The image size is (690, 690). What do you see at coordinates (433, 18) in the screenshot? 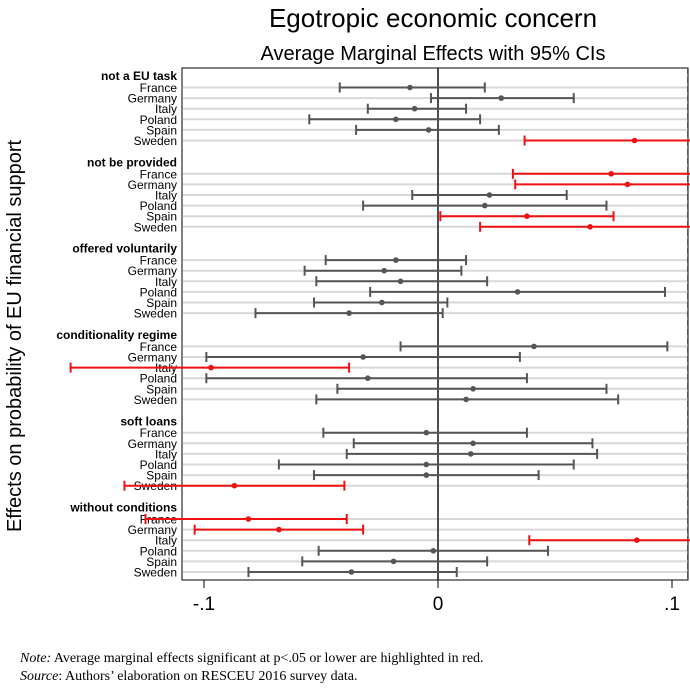
I see `chart-title: Egotropic economic concern` at bounding box center [433, 18].